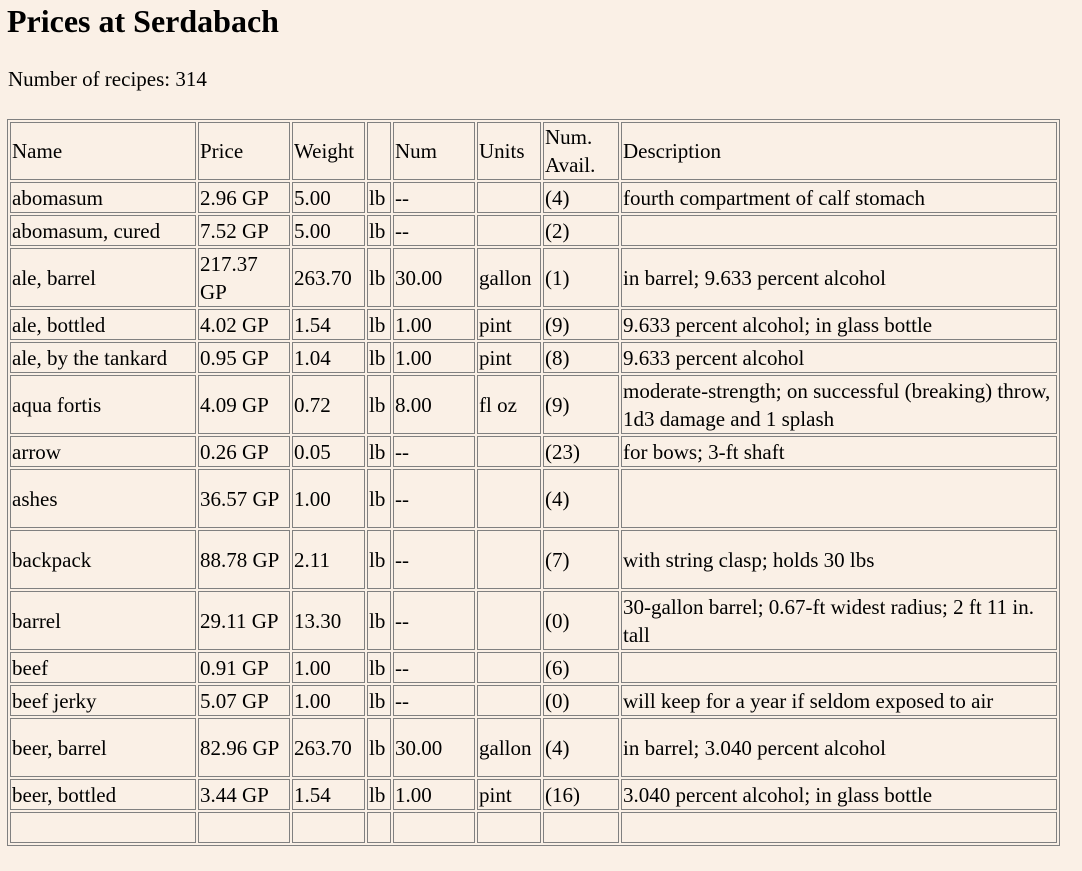 The image size is (1082, 871). What do you see at coordinates (839, 151) in the screenshot?
I see `header-description: Description` at bounding box center [839, 151].